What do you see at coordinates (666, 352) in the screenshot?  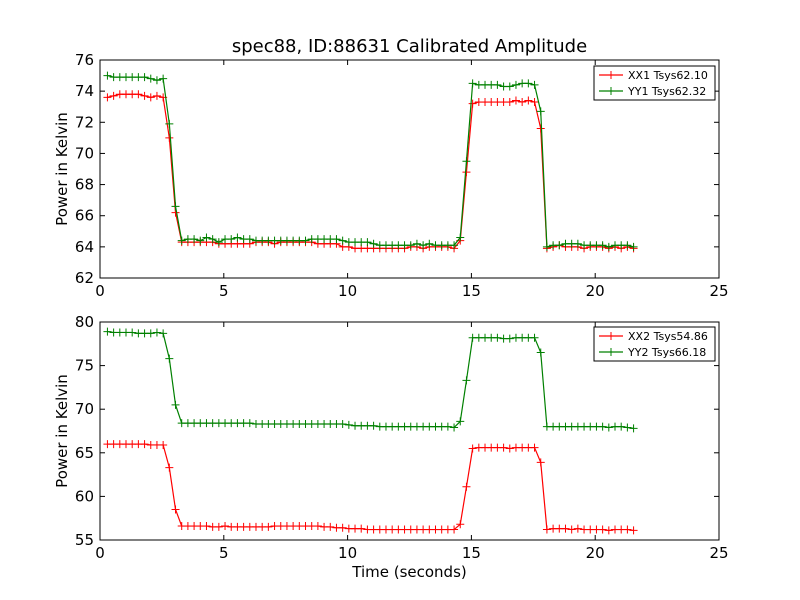 I see `legend-label: YY2 Tsys66.18` at bounding box center [666, 352].